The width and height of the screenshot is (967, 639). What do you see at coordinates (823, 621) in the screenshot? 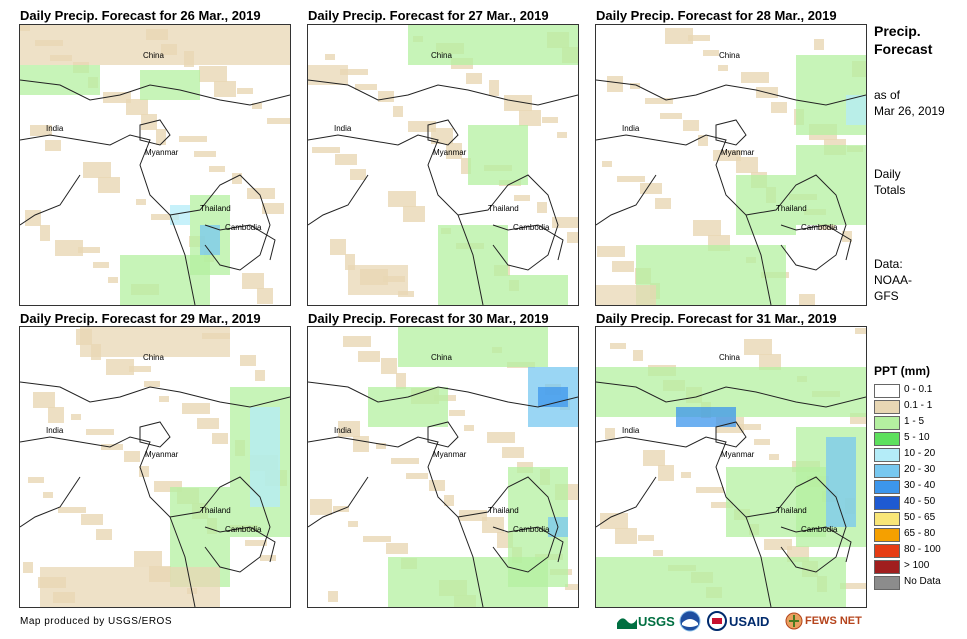
I see `fewsnet-logo: FEWS NET` at bounding box center [823, 621].